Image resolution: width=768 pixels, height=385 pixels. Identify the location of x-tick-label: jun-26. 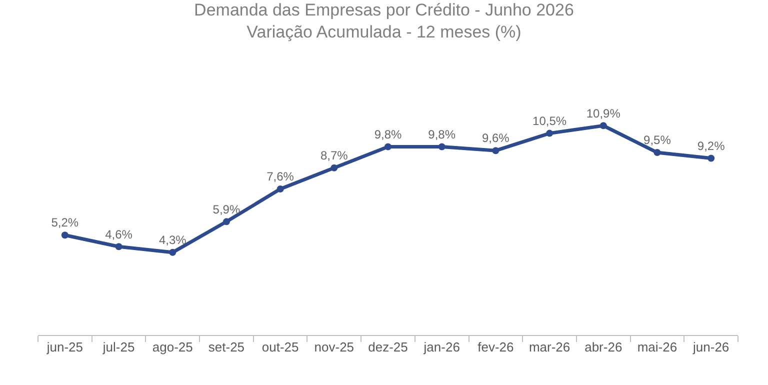
(711, 347).